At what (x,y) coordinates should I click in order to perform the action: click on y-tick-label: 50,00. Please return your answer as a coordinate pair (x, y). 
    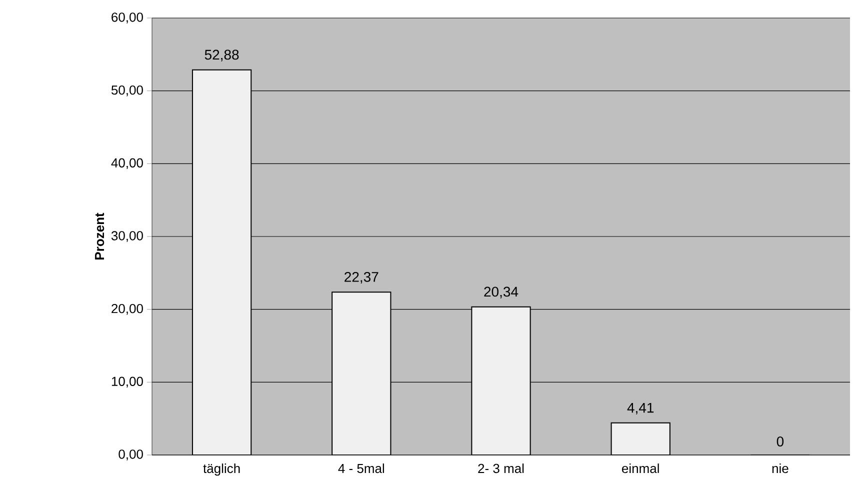
    Looking at the image, I should click on (127, 90).